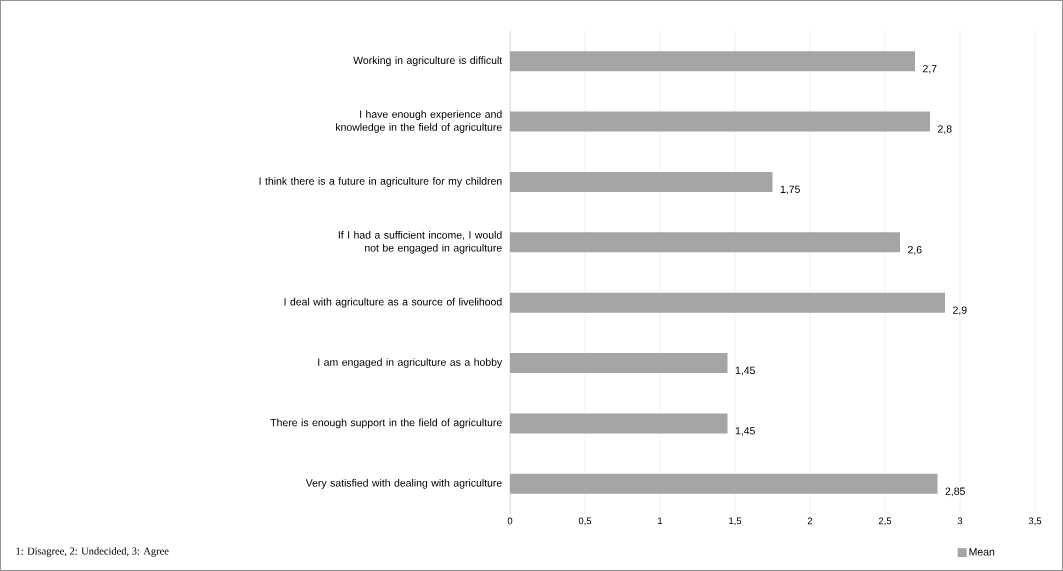  Describe the element at coordinates (735, 521) in the screenshot. I see `x-tick-label: 1,5` at that location.